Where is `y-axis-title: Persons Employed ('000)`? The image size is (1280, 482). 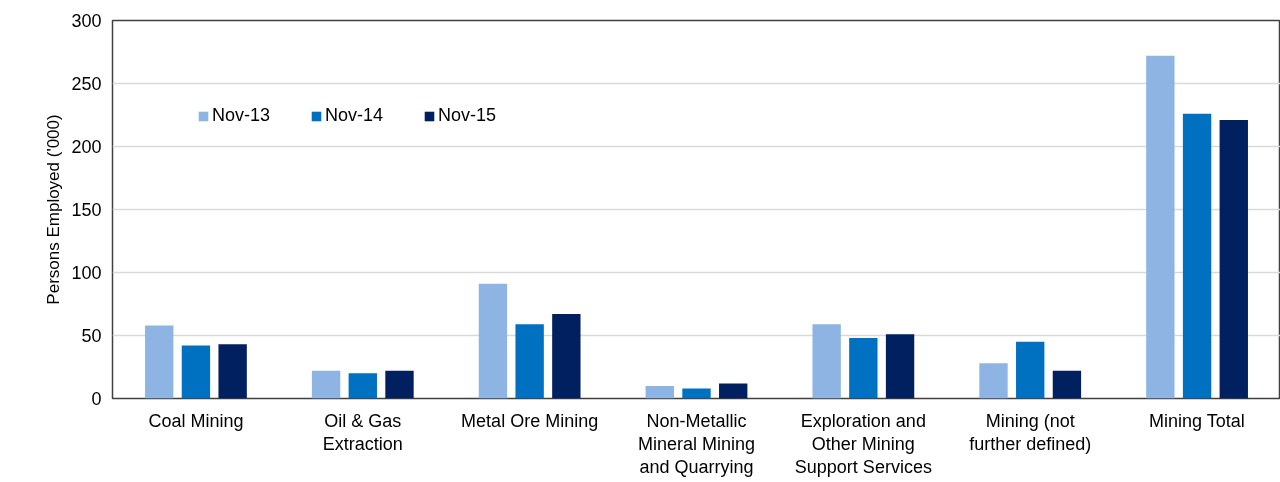
y-axis-title: Persons Employed ('000) is located at coordinates (54, 209).